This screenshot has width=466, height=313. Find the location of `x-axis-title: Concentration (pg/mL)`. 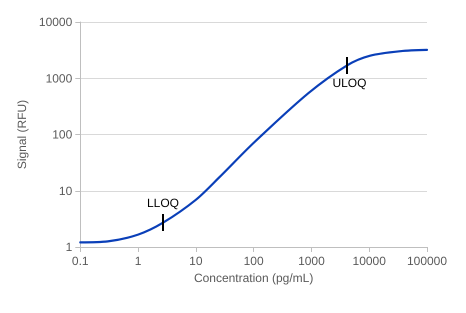

x-axis-title: Concentration (pg/mL) is located at coordinates (254, 277).